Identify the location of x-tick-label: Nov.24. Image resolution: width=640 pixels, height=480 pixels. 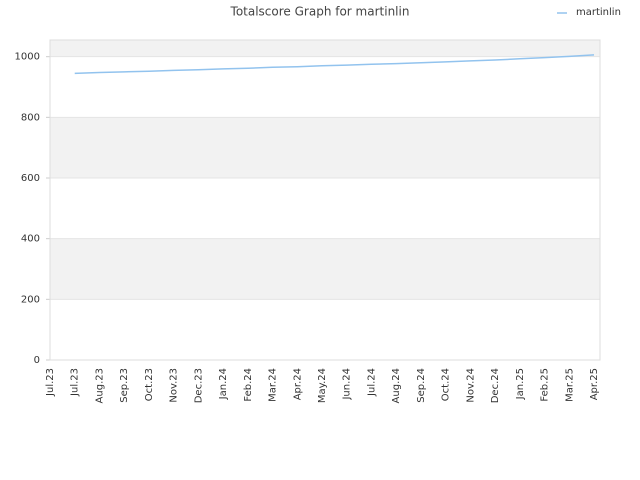
(470, 385).